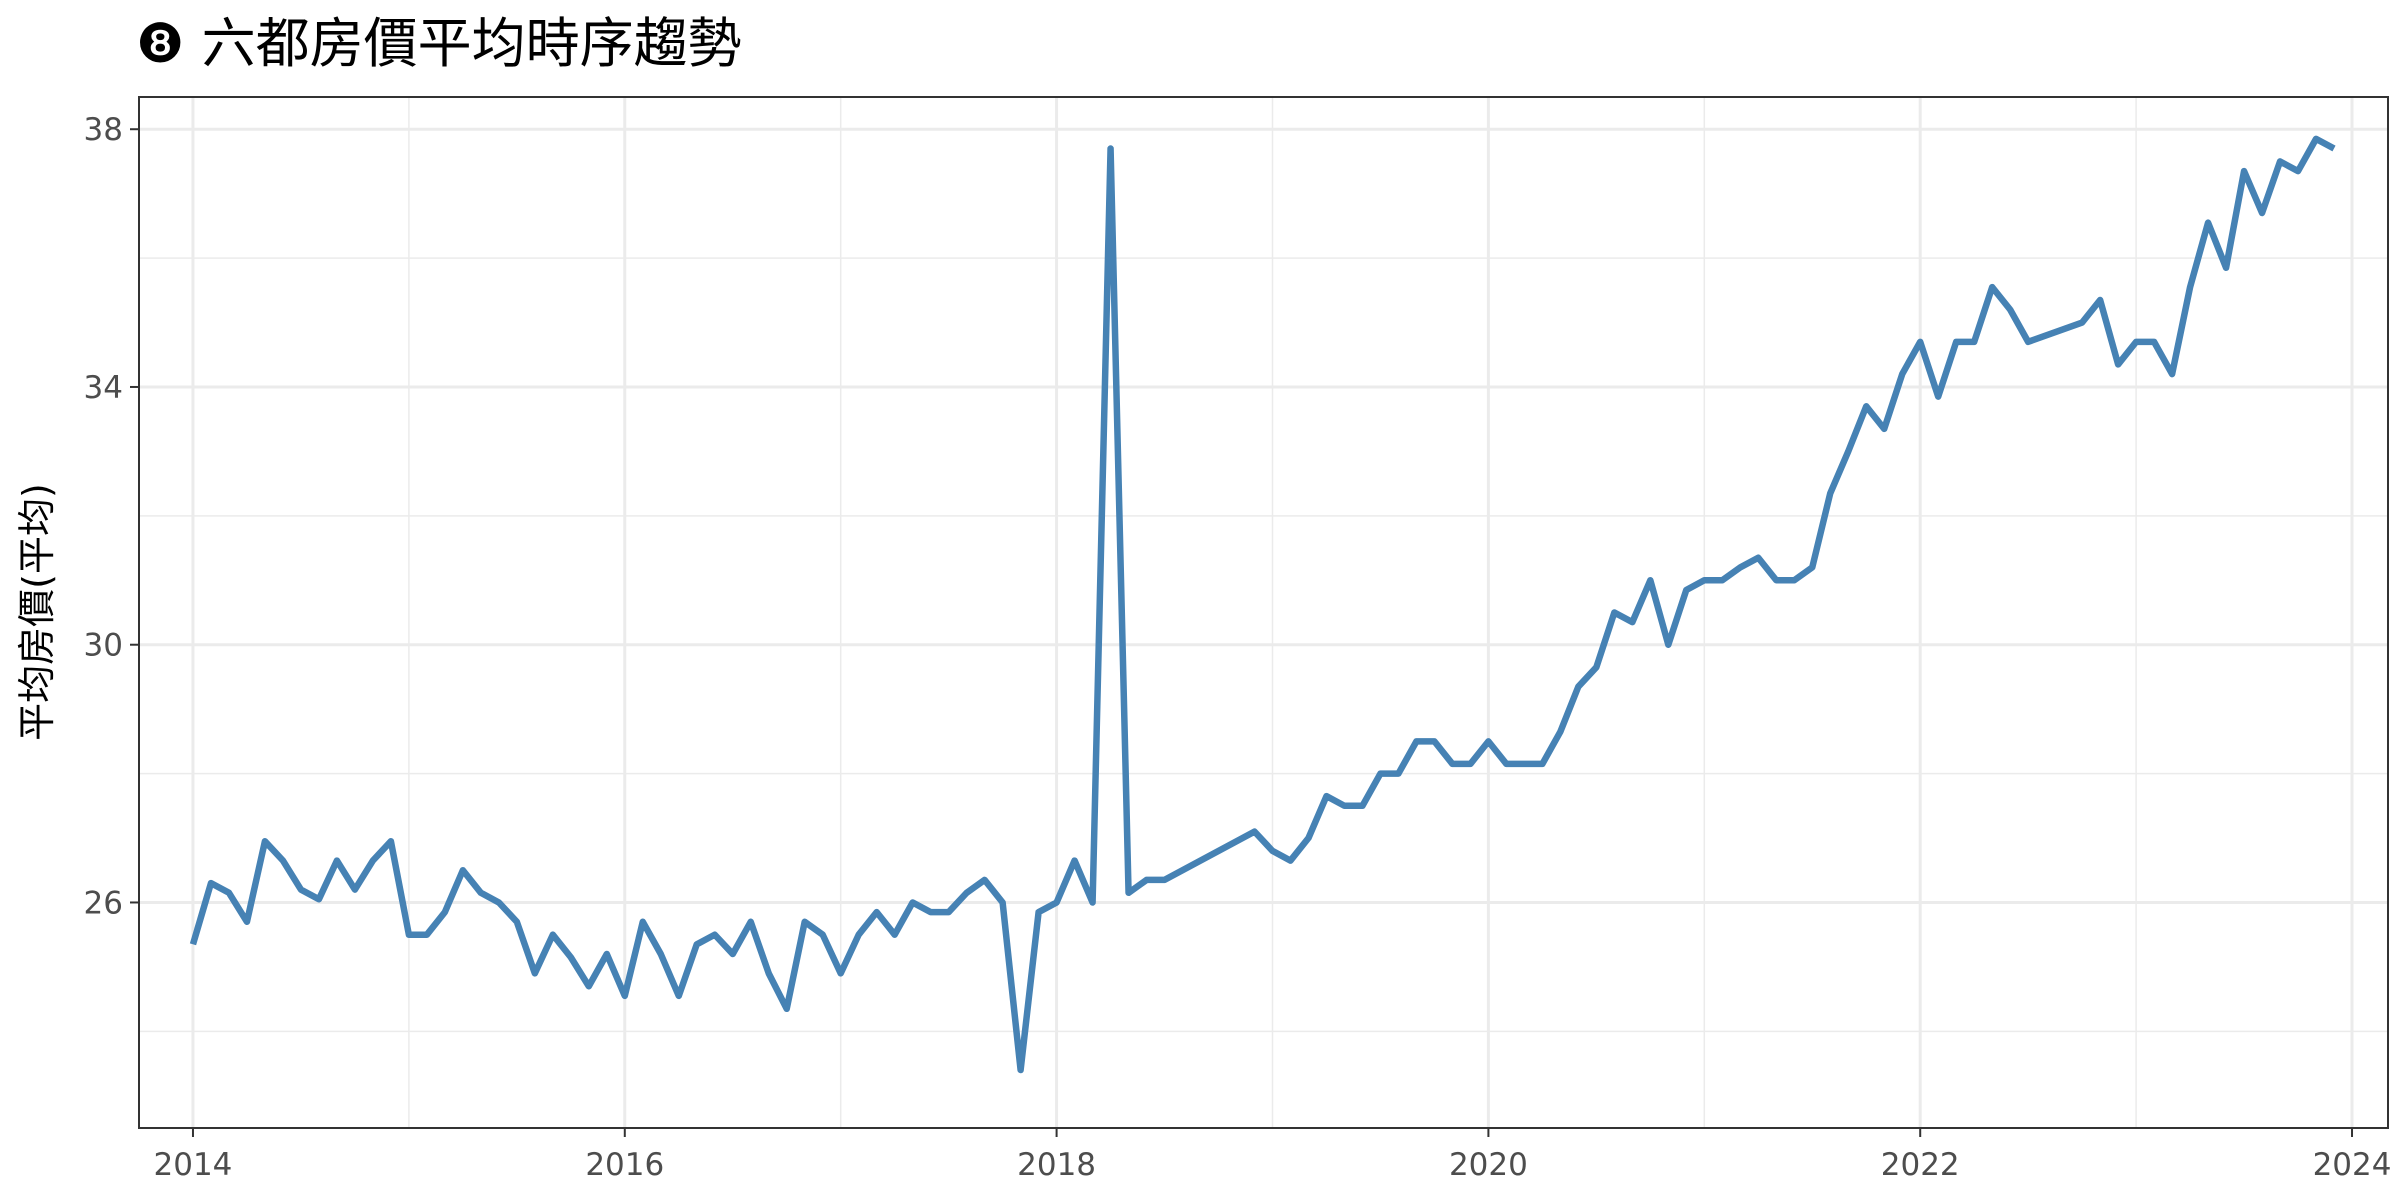 Image resolution: width=2400 pixels, height=1200 pixels. I want to click on chart-title: ❽ 六都房價平均時序趨勢, so click(439, 43).